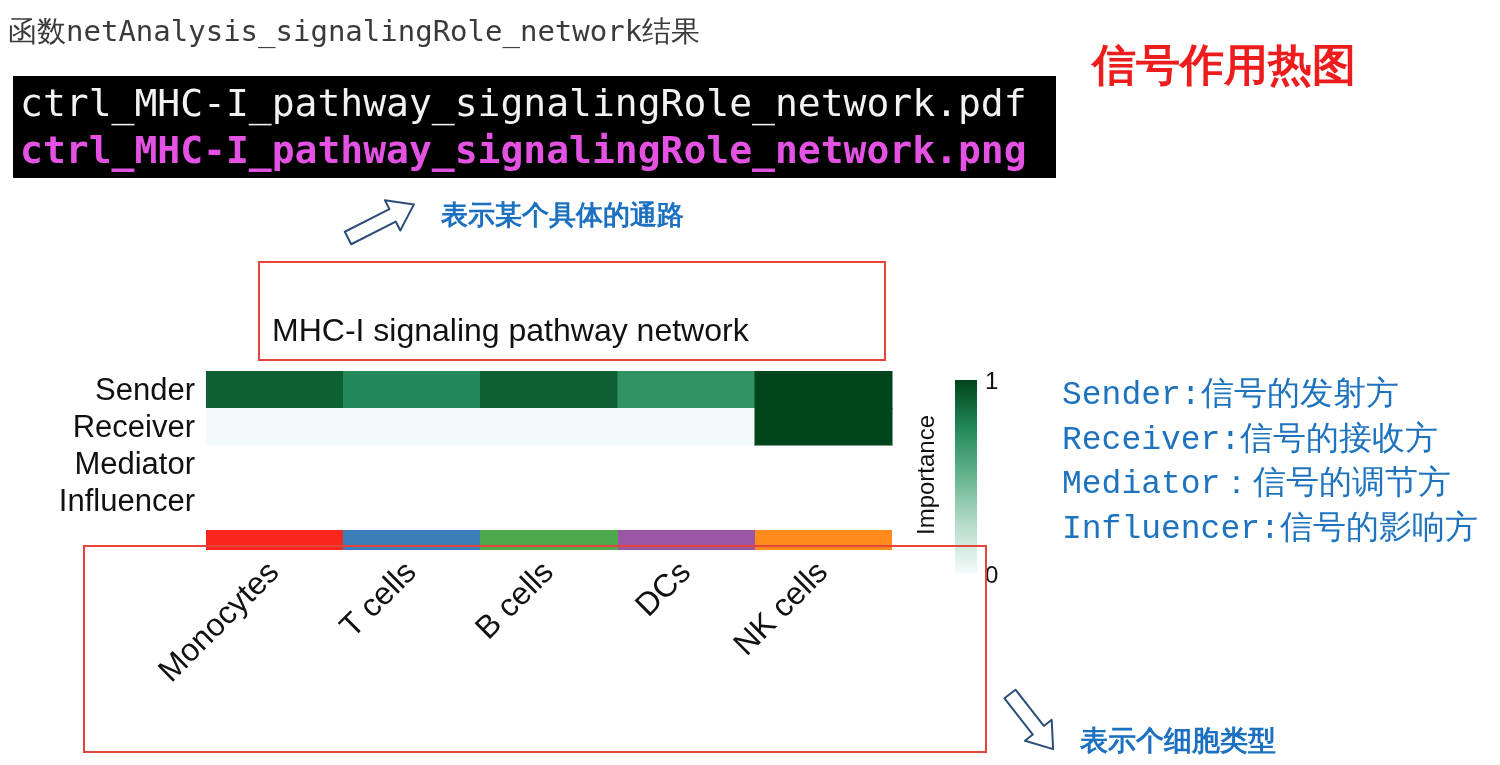 The height and width of the screenshot is (765, 1500). I want to click on text: Influencer:信号的影响方, so click(1270, 528).